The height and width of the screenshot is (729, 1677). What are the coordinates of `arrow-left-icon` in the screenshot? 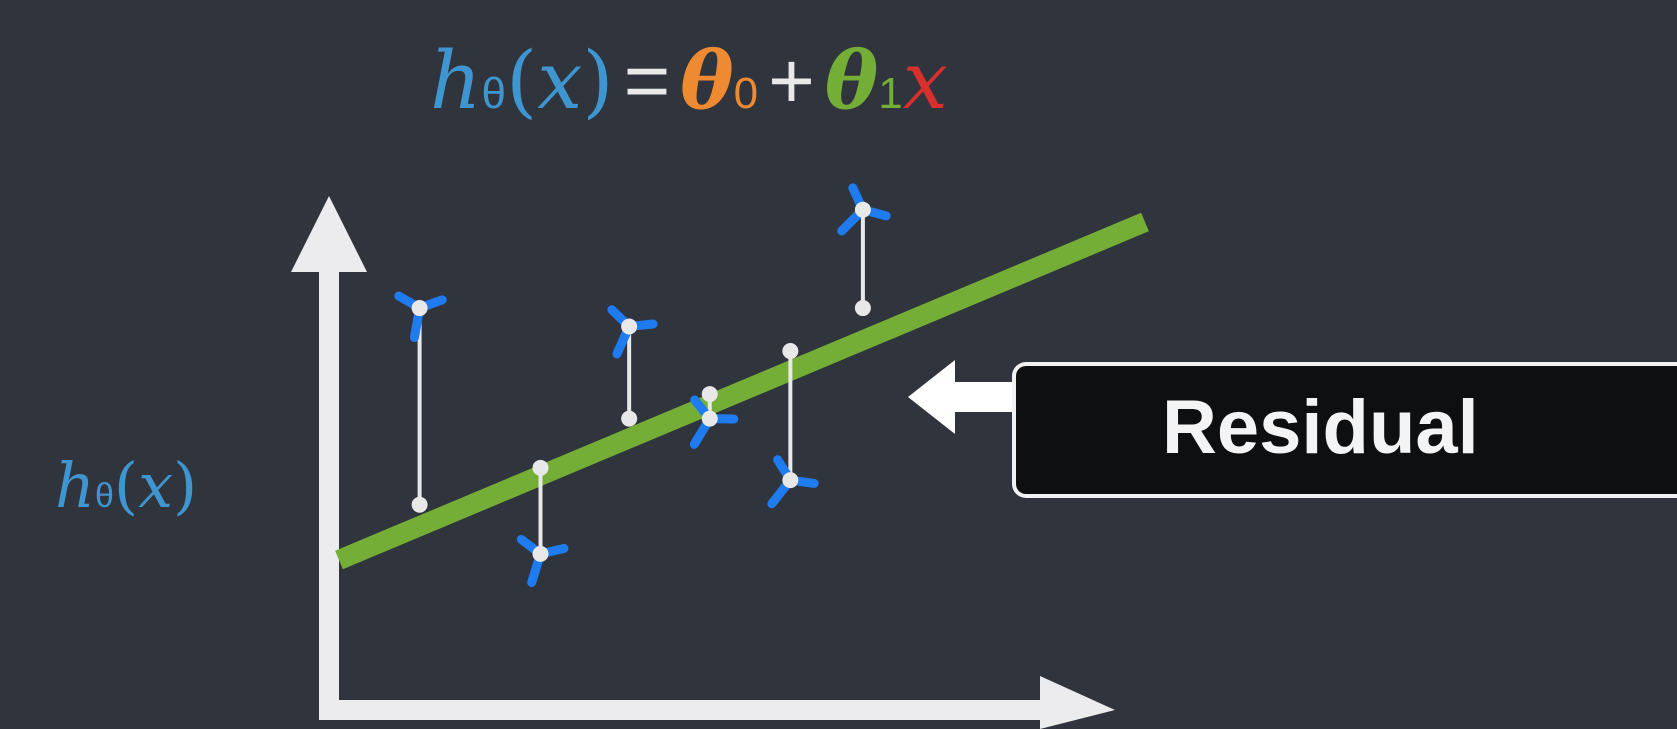 It's located at (961, 397).